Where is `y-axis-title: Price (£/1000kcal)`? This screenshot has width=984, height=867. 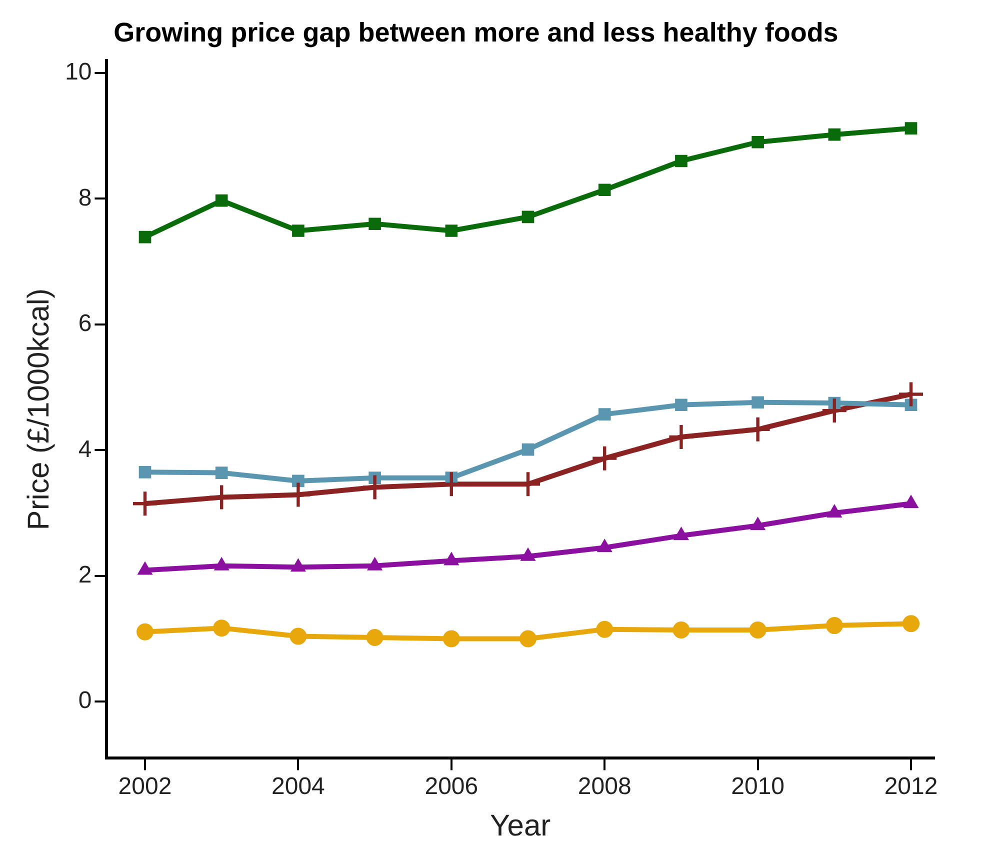
y-axis-title: Price (£/1000kcal) is located at coordinates (39, 409).